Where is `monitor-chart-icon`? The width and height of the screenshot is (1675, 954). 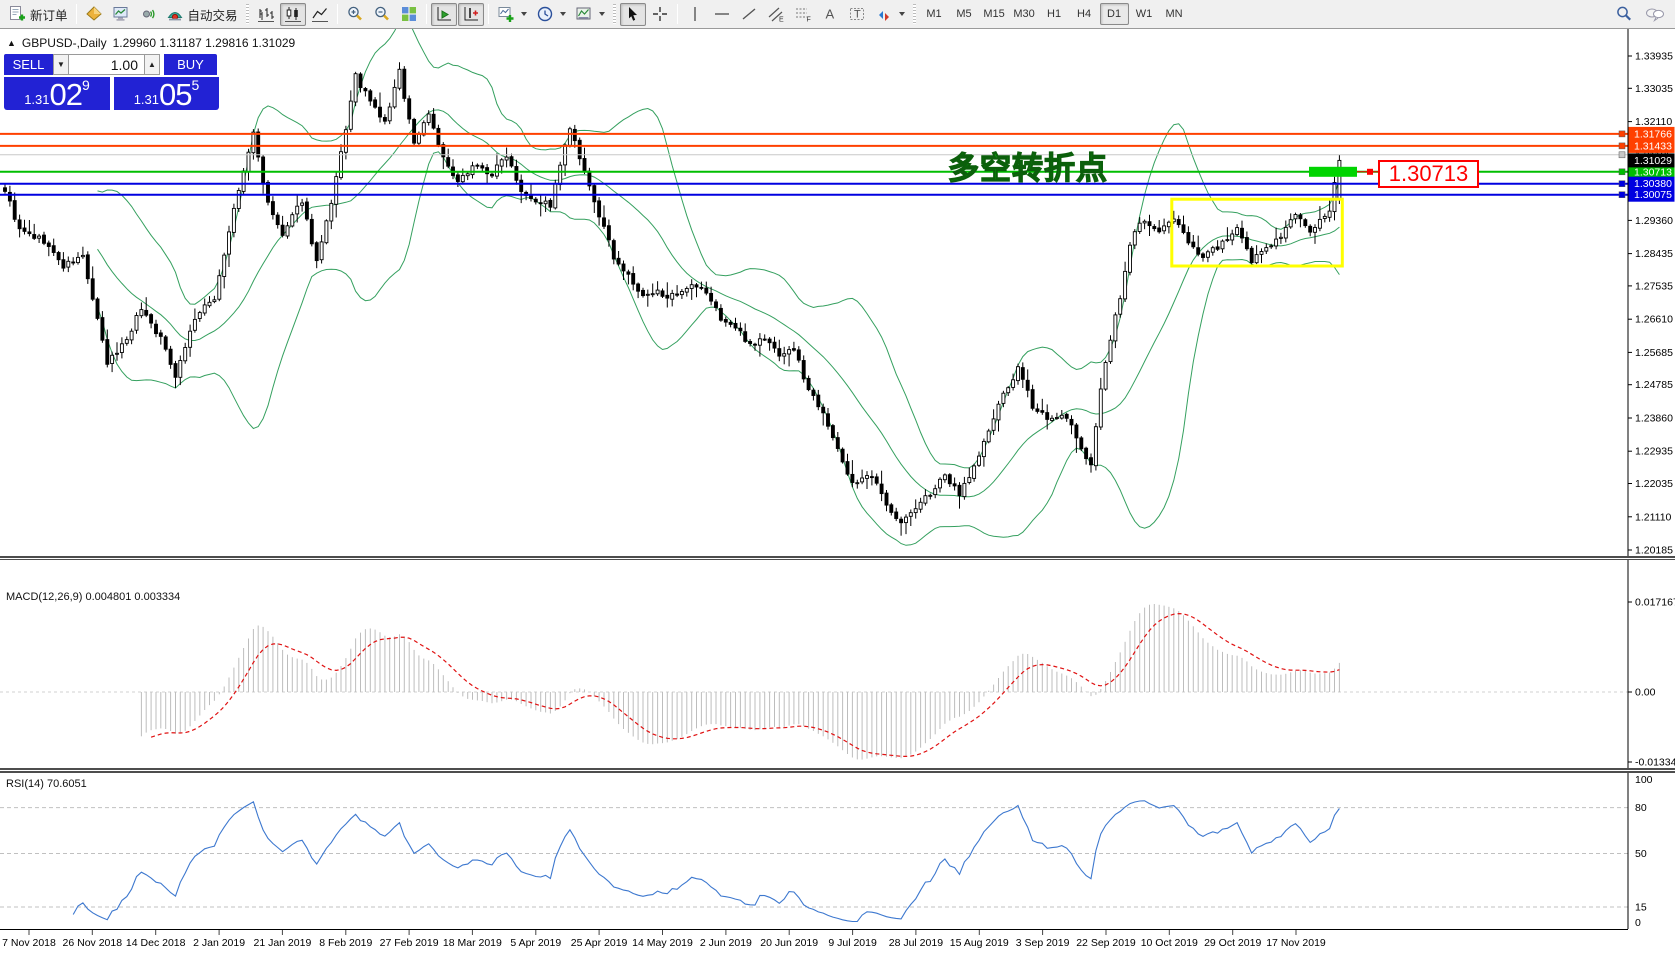 monitor-chart-icon is located at coordinates (120, 14).